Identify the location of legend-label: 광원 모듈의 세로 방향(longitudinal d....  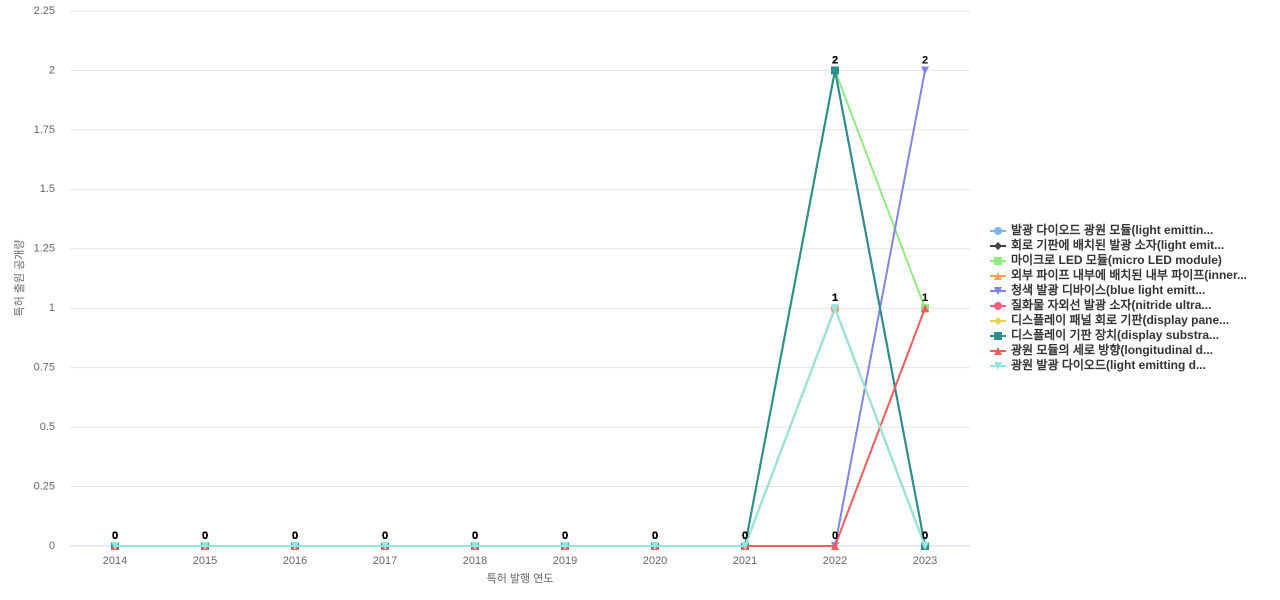
(1112, 349).